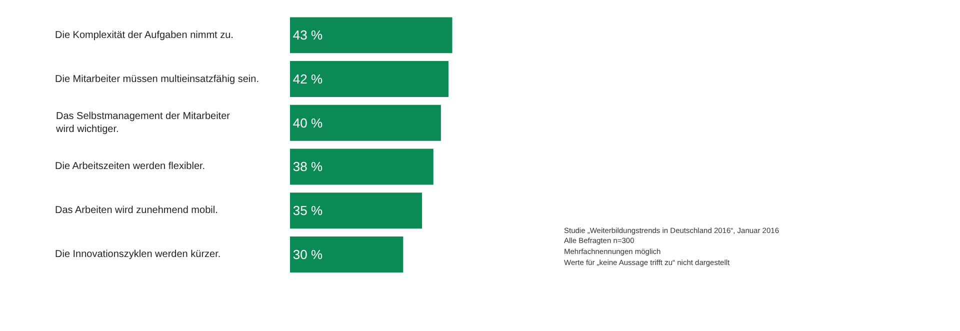 This screenshot has width=960, height=331. Describe the element at coordinates (157, 79) in the screenshot. I see `y-tick-label: Die Mitarbeiter müssen multieinsatzfähig sein.` at that location.